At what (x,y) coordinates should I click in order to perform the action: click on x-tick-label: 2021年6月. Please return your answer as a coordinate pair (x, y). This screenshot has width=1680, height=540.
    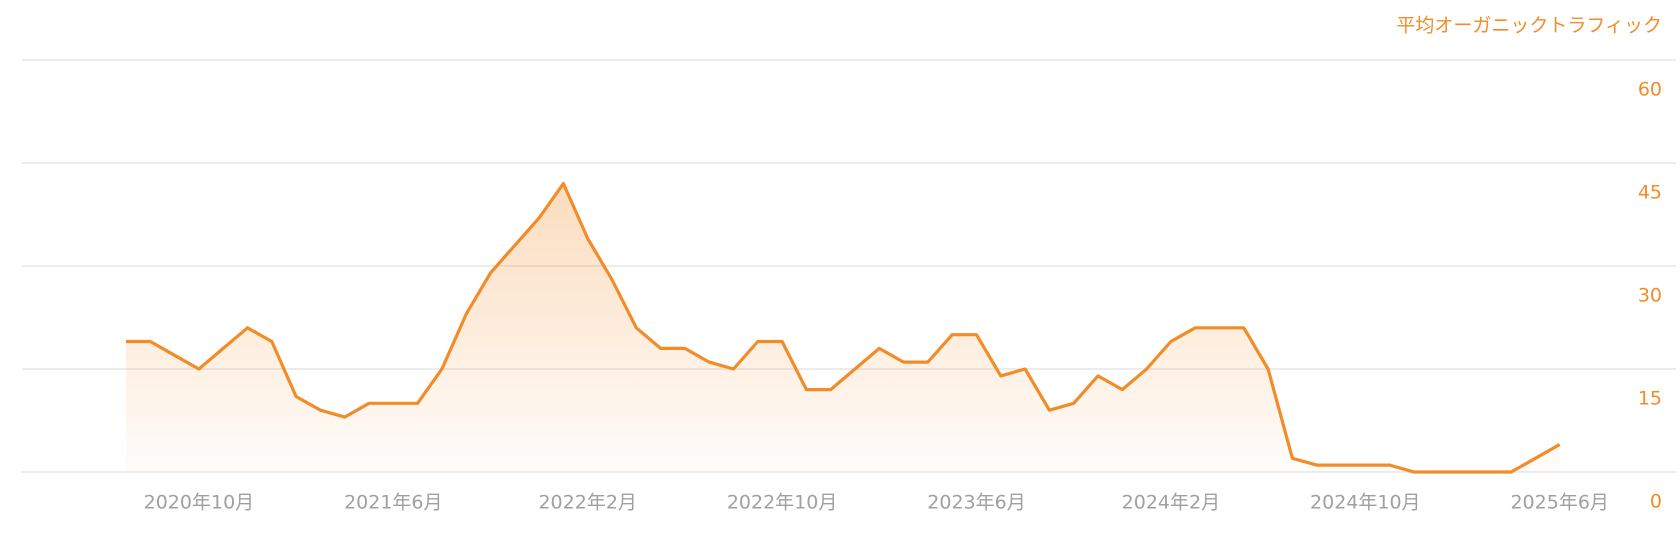
    Looking at the image, I should click on (393, 503).